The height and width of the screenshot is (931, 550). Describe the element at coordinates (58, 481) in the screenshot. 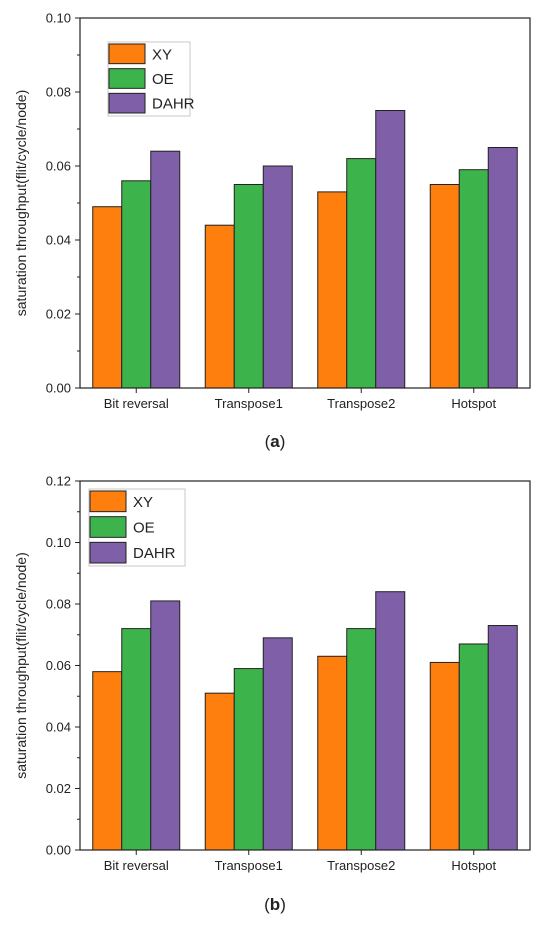

I see `y-tick-label: 0.12` at that location.